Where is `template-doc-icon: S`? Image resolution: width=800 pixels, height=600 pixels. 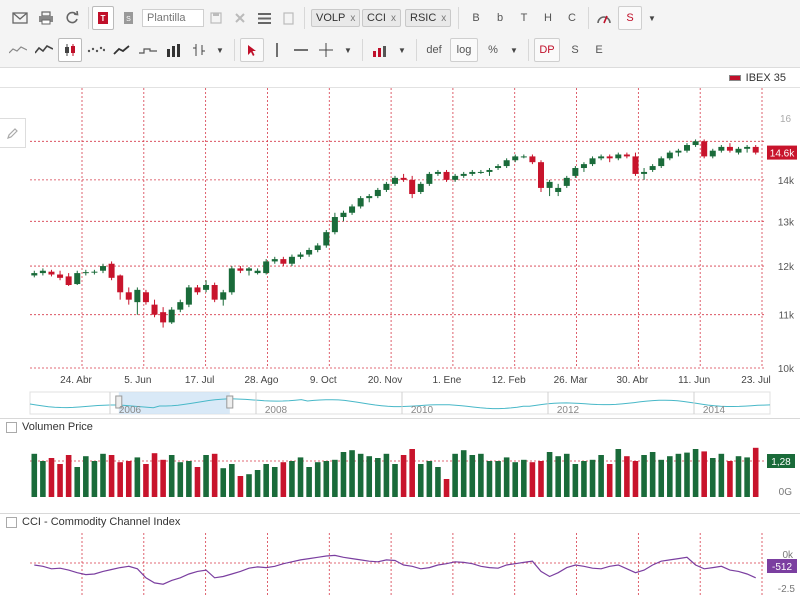
template-doc-icon: S is located at coordinates (128, 18).